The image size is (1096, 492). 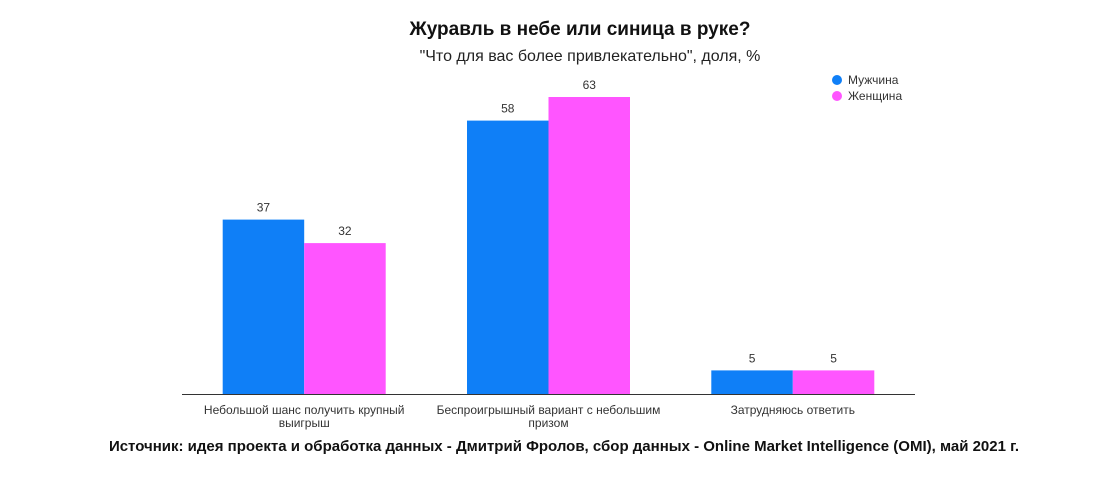 I want to click on data-label-women-2: 5, so click(x=833, y=358).